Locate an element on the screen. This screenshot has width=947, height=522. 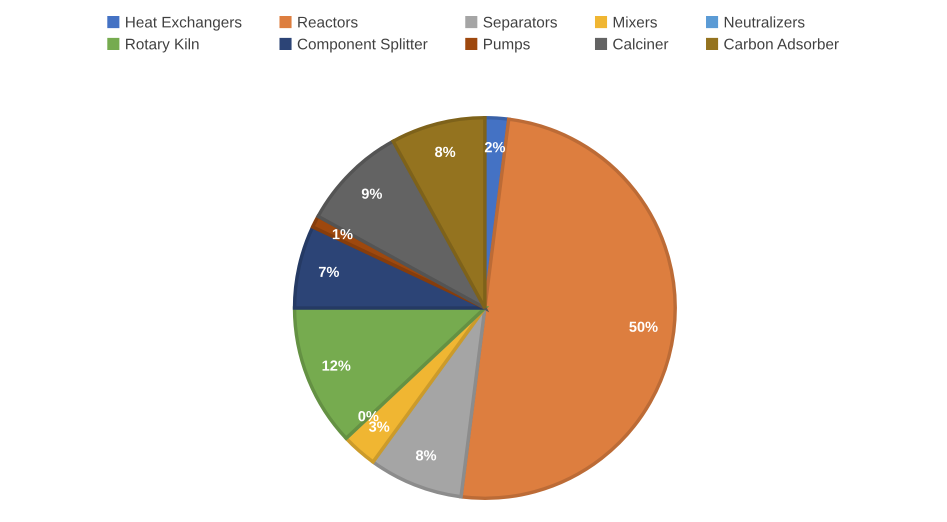
legend-label: Rotary Kiln is located at coordinates (162, 45).